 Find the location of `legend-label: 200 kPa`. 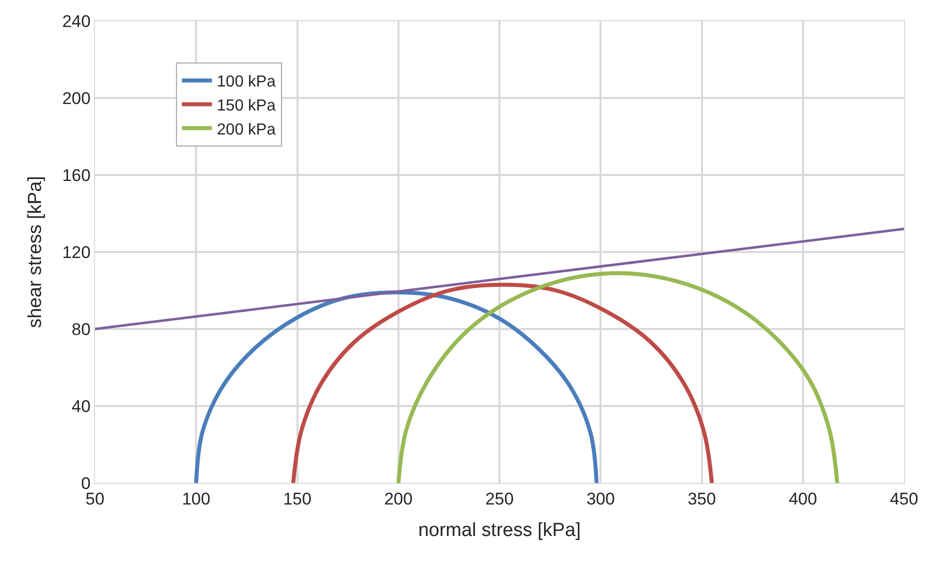

legend-label: 200 kPa is located at coordinates (246, 129).